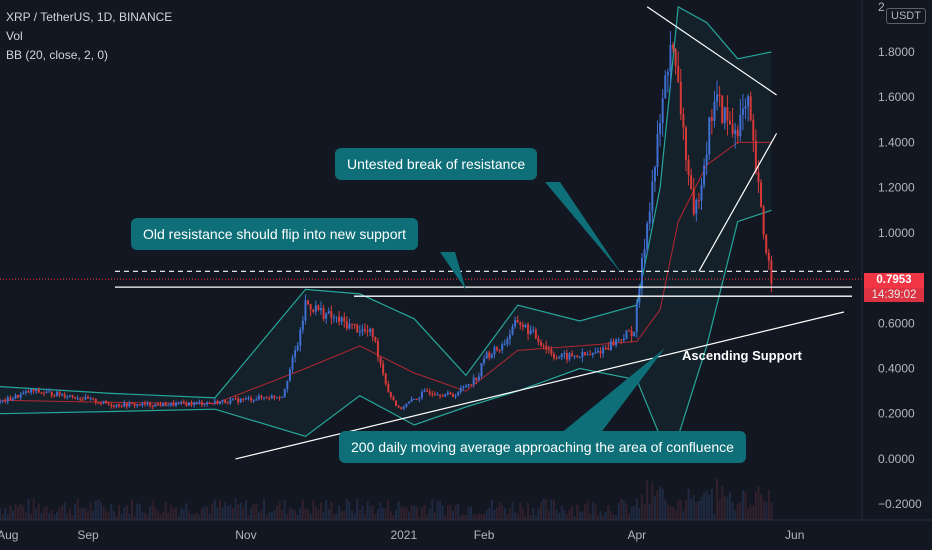 The width and height of the screenshot is (932, 550). What do you see at coordinates (89, 17) in the screenshot?
I see `symbol-title: XRP / TetherUS, 1D, BINANCE` at bounding box center [89, 17].